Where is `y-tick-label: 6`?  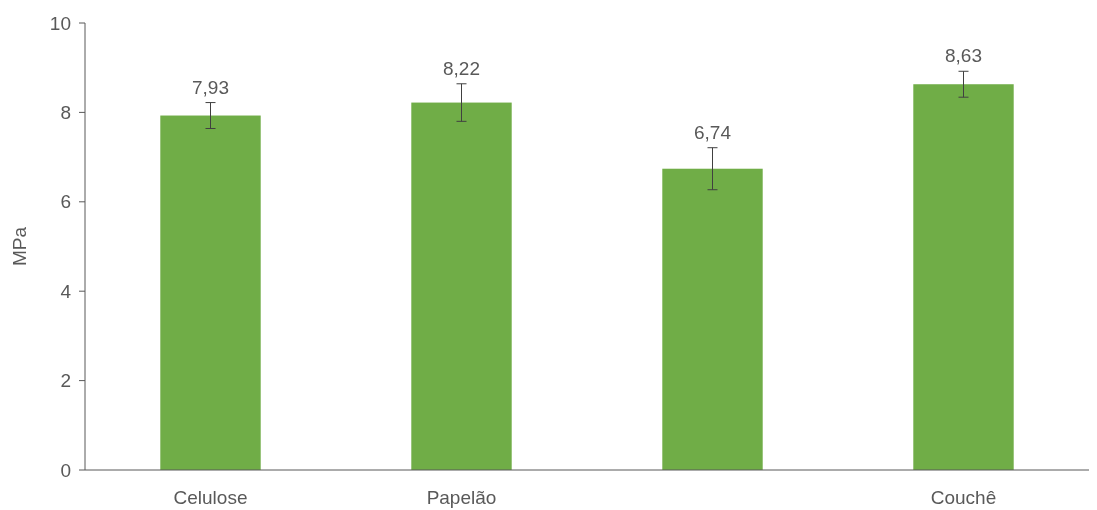
y-tick-label: 6 is located at coordinates (65, 202).